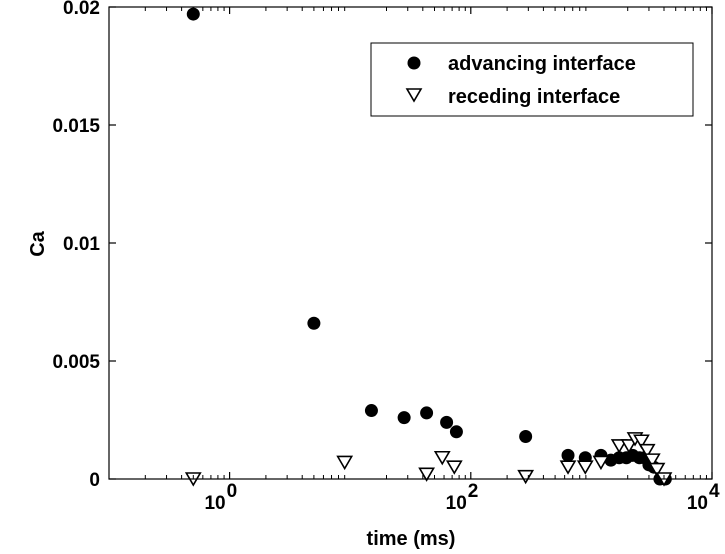  Describe the element at coordinates (414, 95) in the screenshot. I see `legend-marker-receding` at that location.